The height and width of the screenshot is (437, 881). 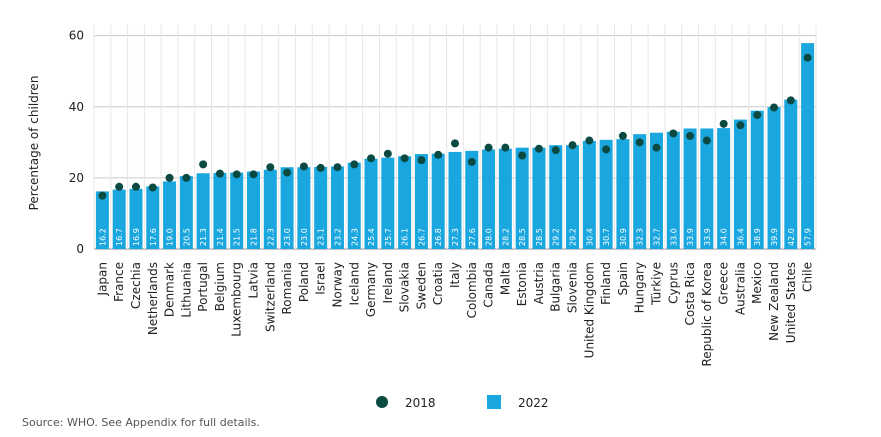 What do you see at coordinates (186, 290) in the screenshot?
I see `x-tick-label: Lithuania` at bounding box center [186, 290].